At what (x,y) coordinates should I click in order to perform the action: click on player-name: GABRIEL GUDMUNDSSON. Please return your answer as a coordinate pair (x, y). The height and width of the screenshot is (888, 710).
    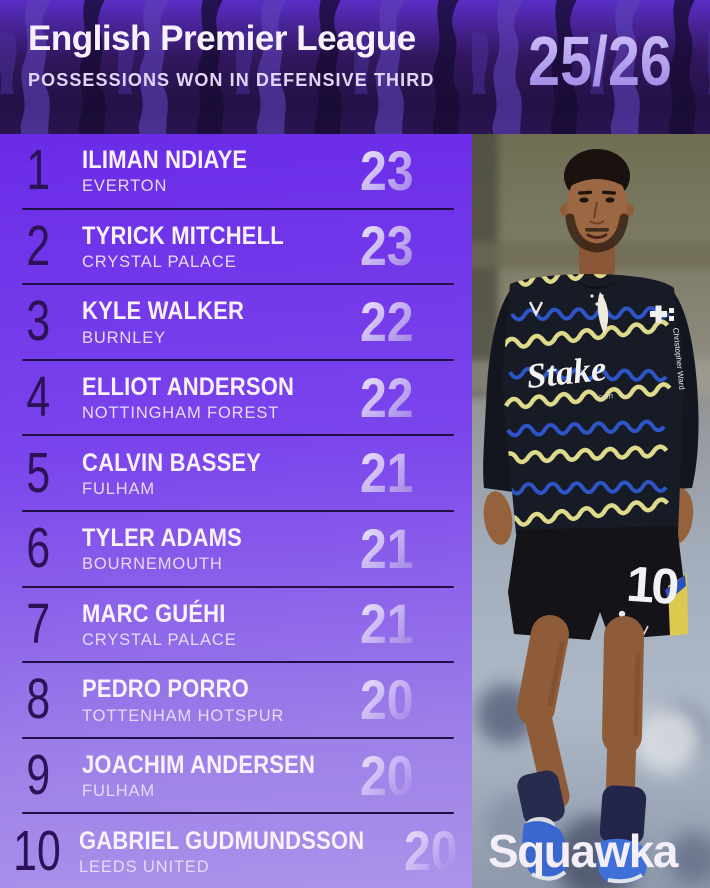
    Looking at the image, I should click on (222, 840).